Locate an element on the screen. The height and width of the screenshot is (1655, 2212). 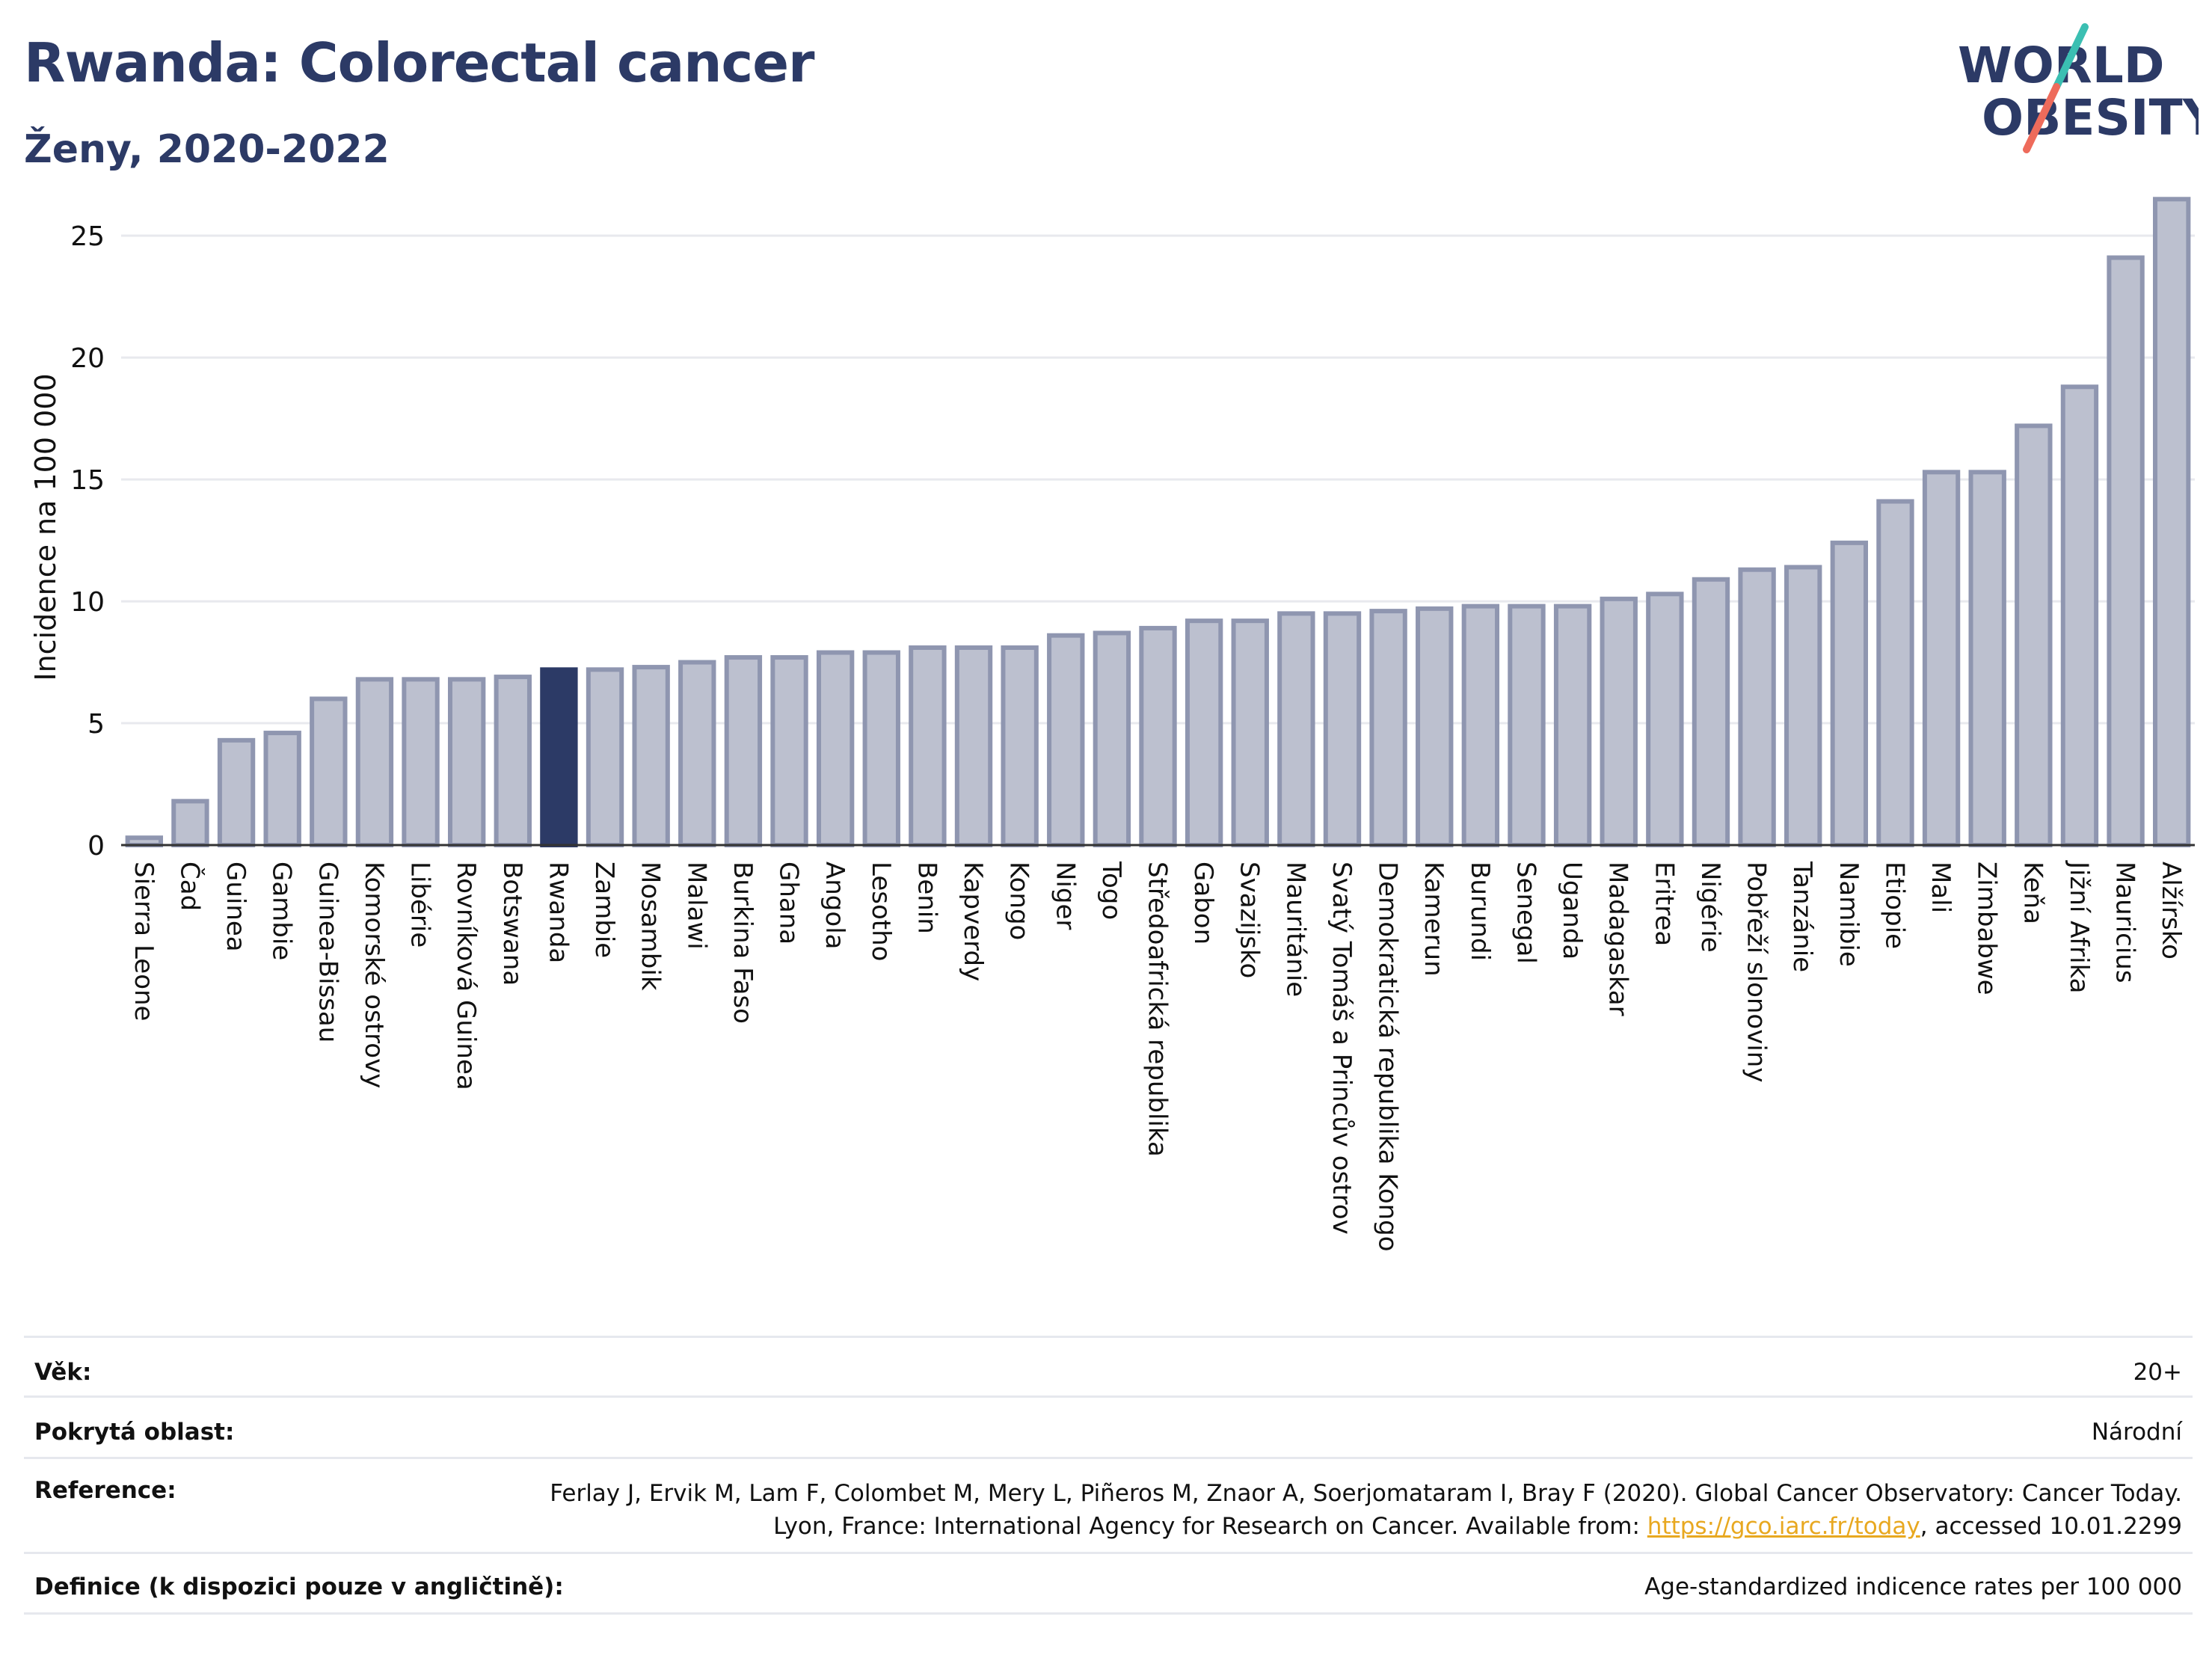
metadata-row-coverage: Pokrytá oblast: Národní is located at coordinates (1108, 1426).